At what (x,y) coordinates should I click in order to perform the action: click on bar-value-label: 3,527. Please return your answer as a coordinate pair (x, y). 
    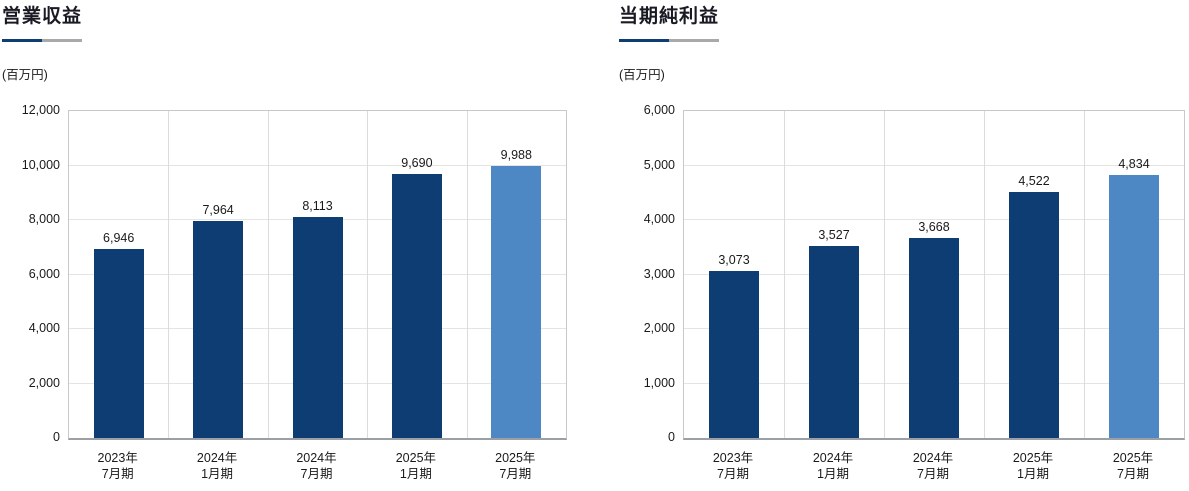
    Looking at the image, I should click on (834, 234).